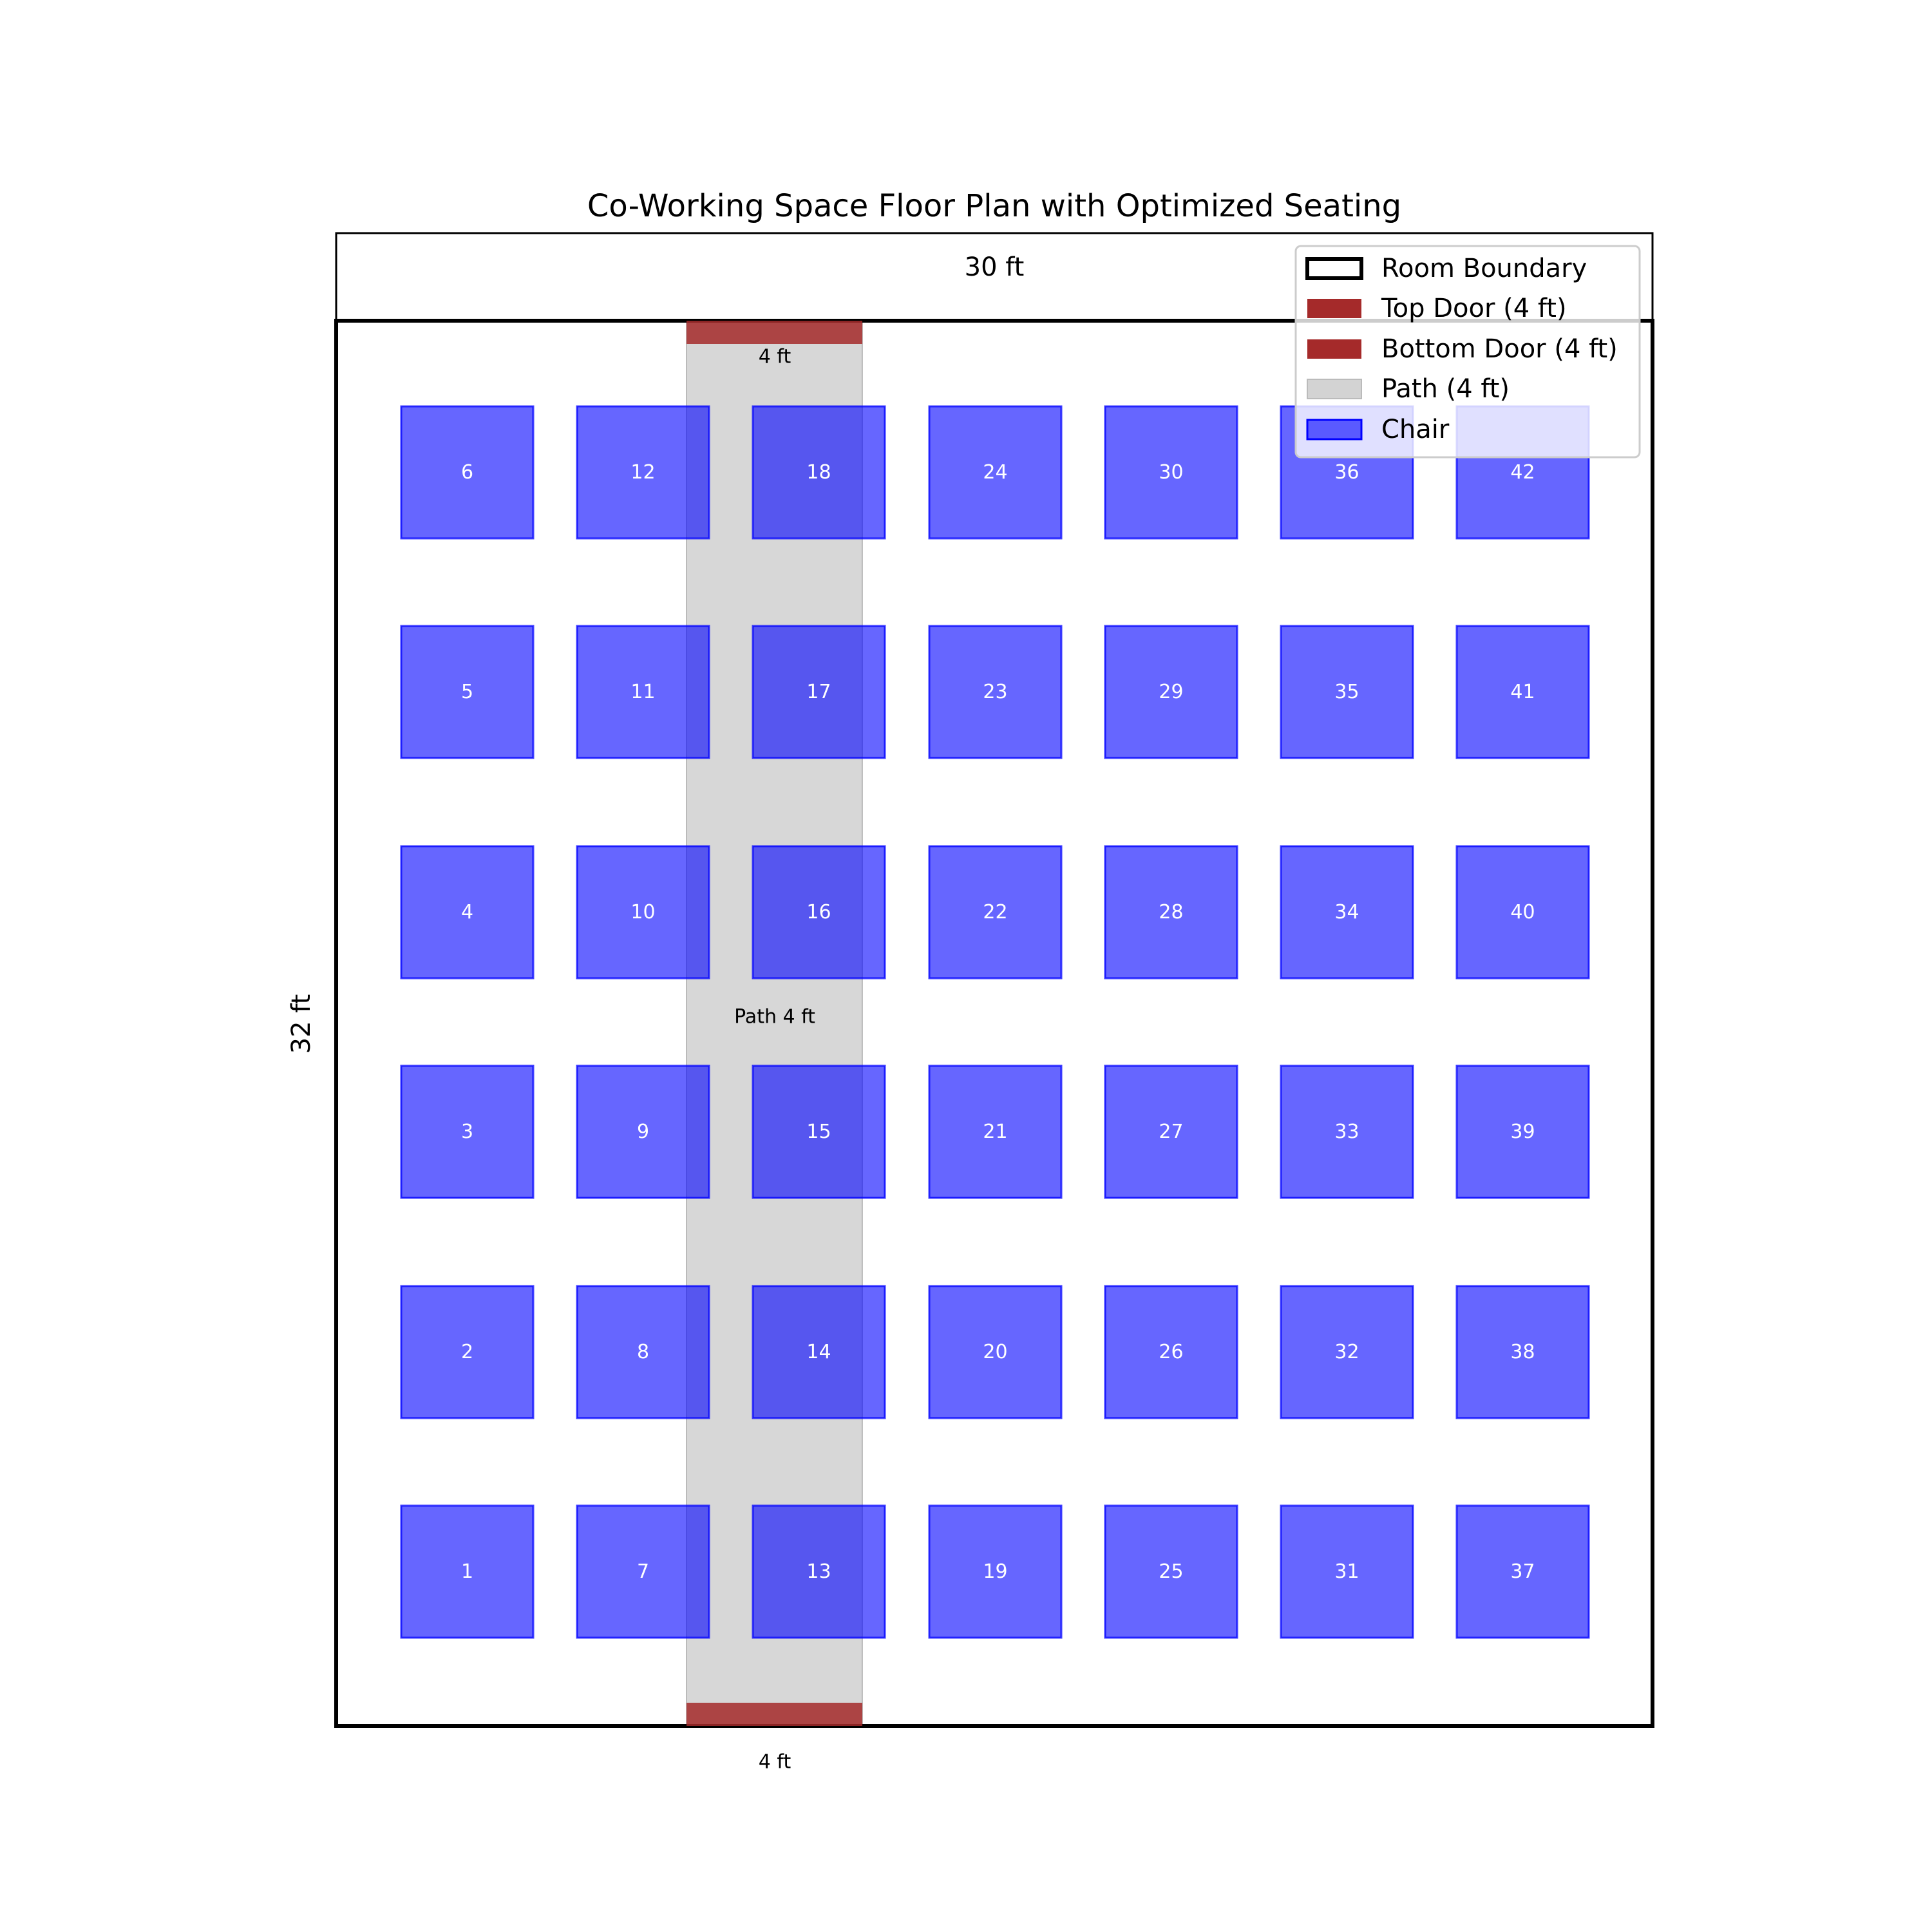 This screenshot has height=1932, width=1932. I want to click on chair-label-37: 37, so click(1523, 1572).